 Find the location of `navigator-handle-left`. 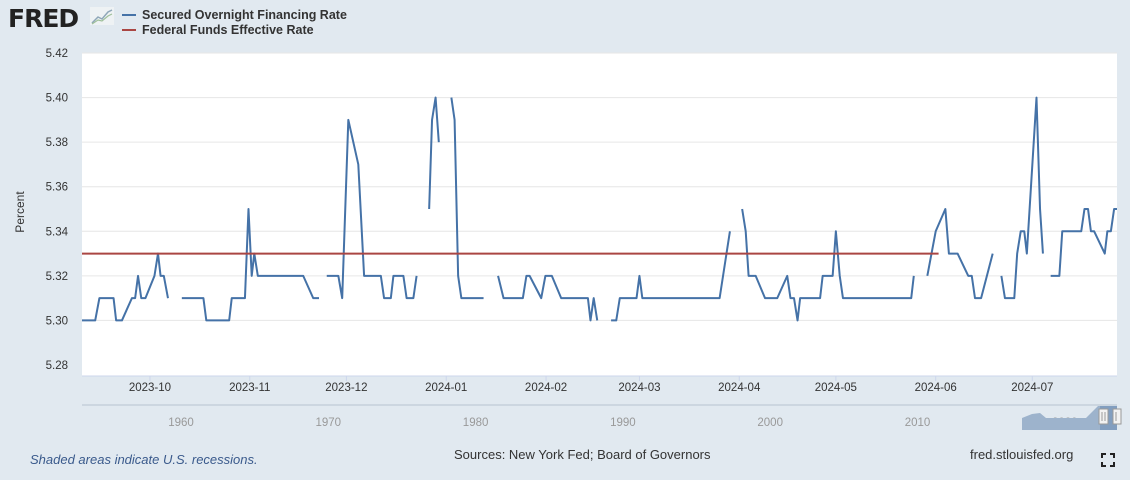

navigator-handle-left is located at coordinates (1103, 416).